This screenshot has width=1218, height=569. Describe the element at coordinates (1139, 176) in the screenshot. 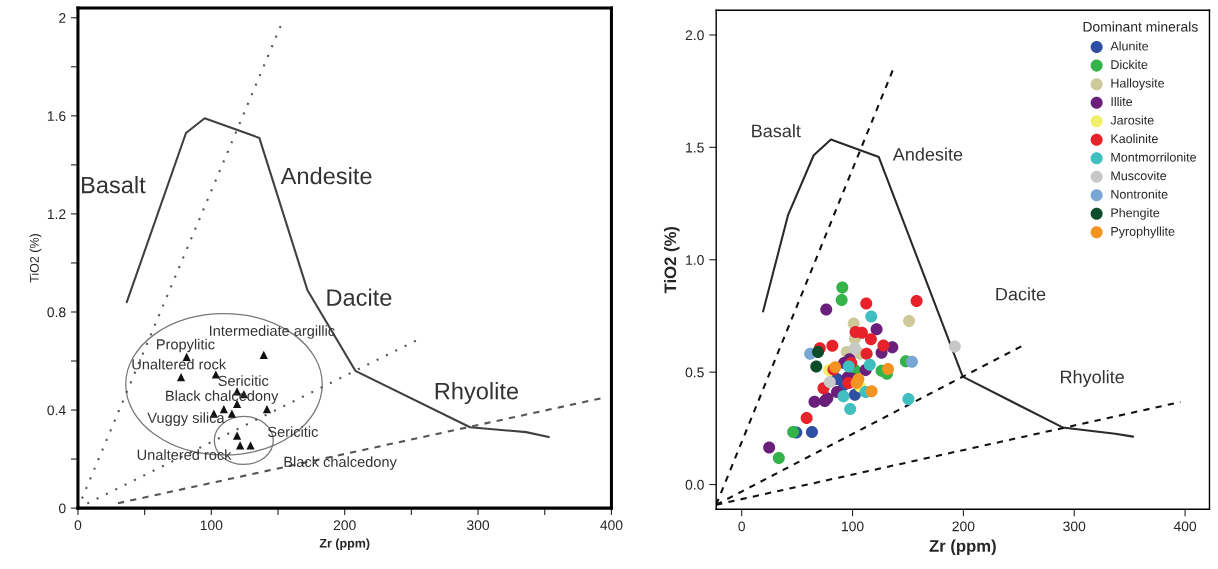

I see `legend-label: Muscovite` at that location.